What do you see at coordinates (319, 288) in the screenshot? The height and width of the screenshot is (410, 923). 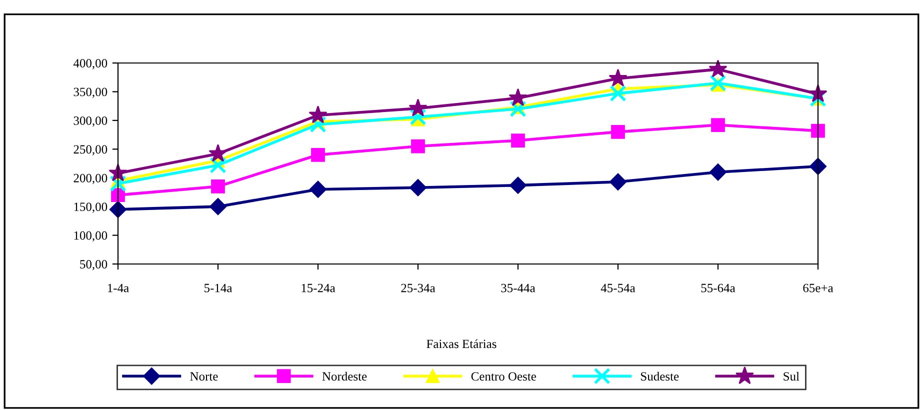 I see `x-tick-label: 15-24a` at bounding box center [319, 288].